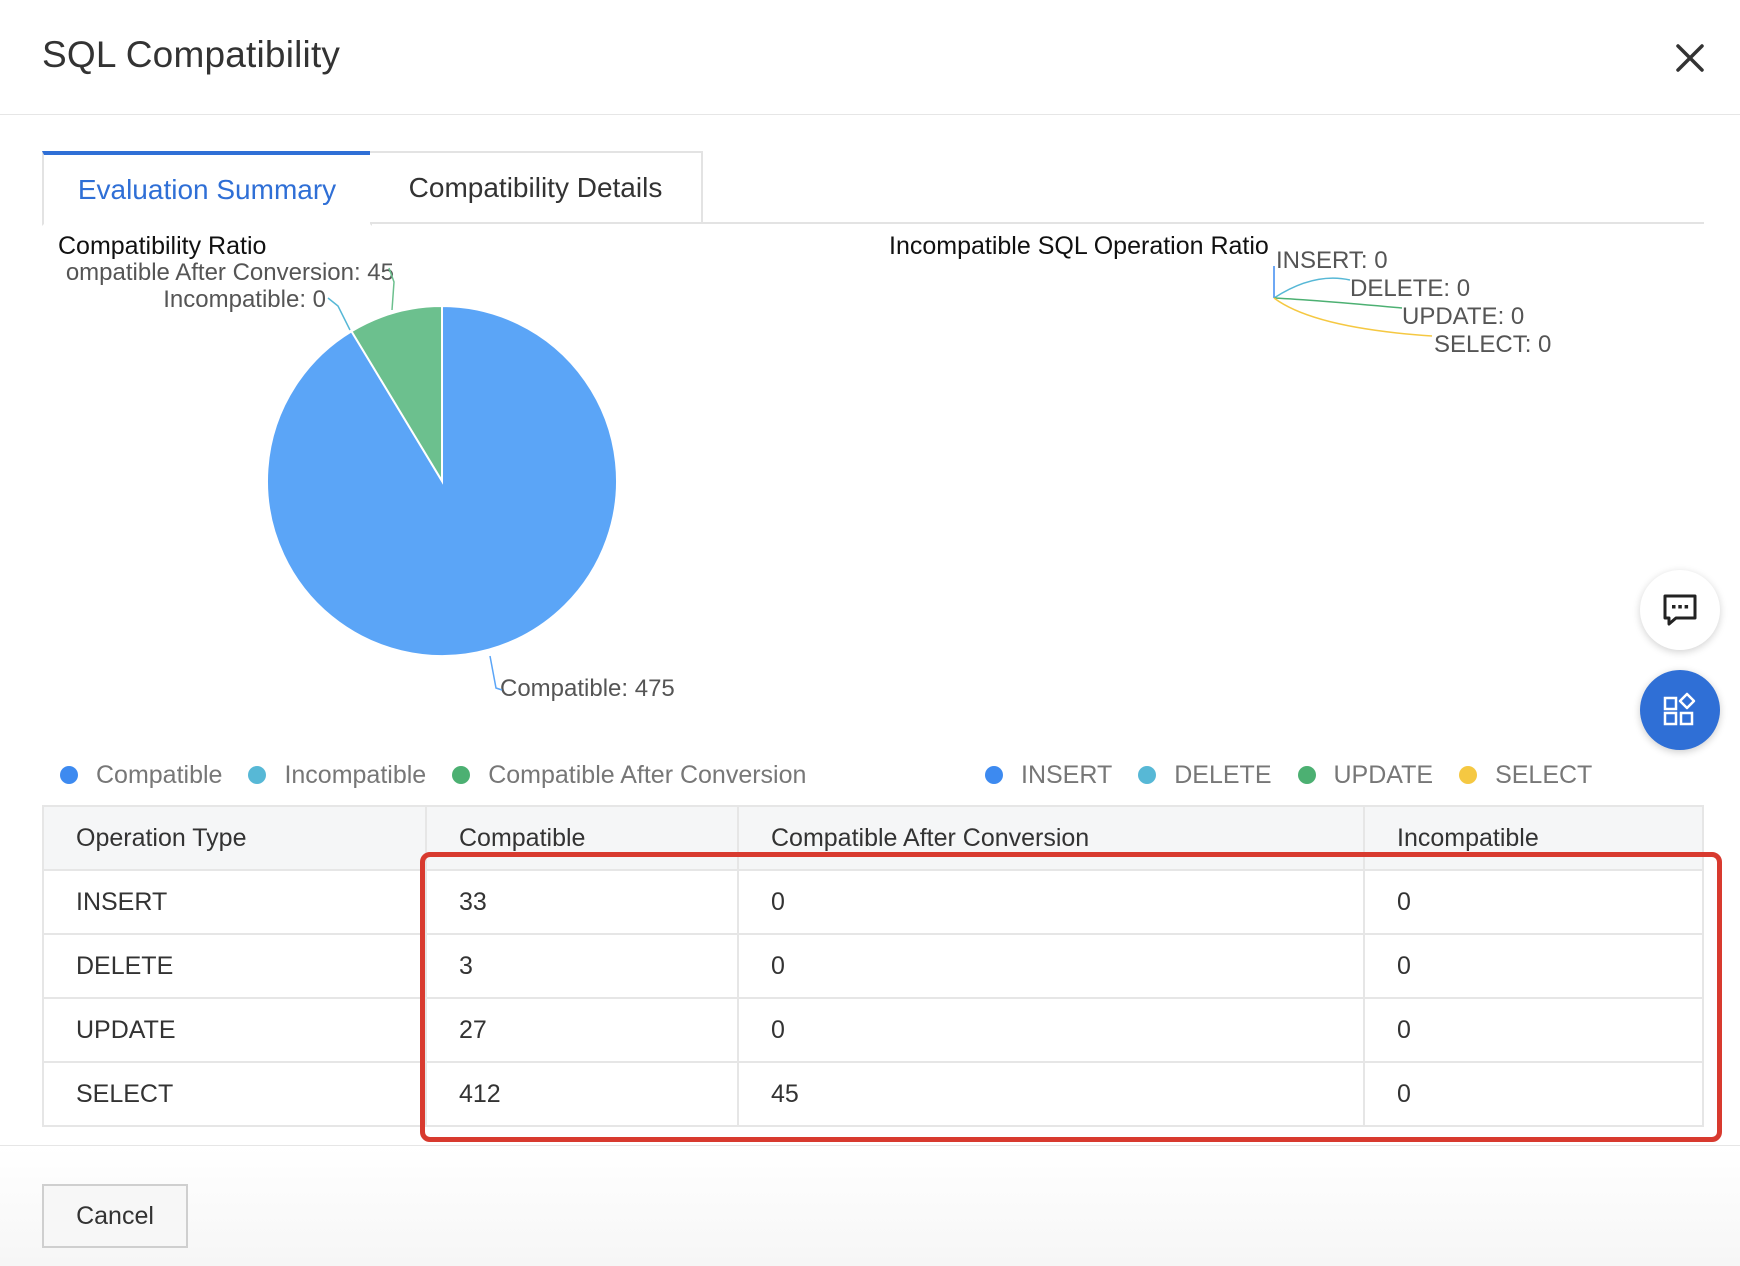 The height and width of the screenshot is (1266, 1740). I want to click on legend-label: UPDATE, so click(1383, 774).